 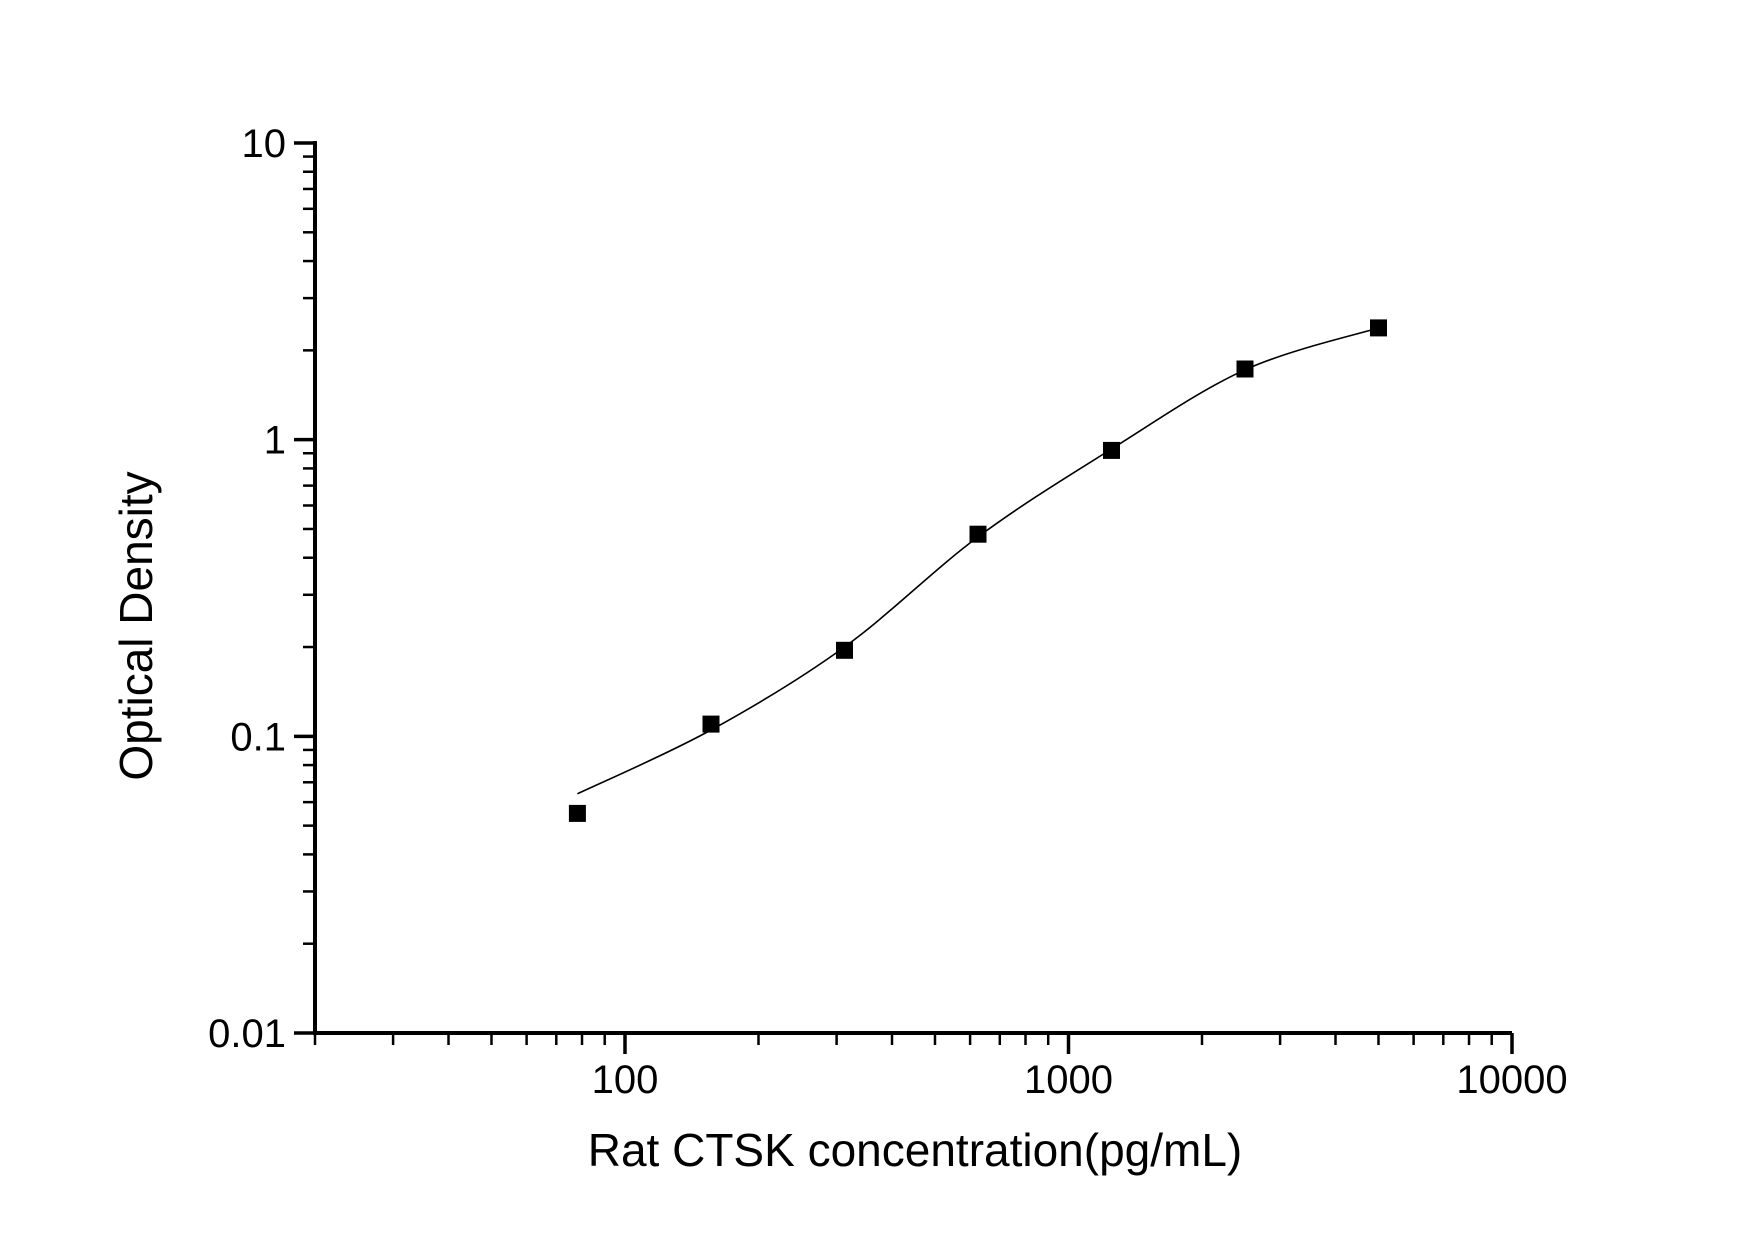 I want to click on y-tick-label: 0.01, so click(x=247, y=1034).